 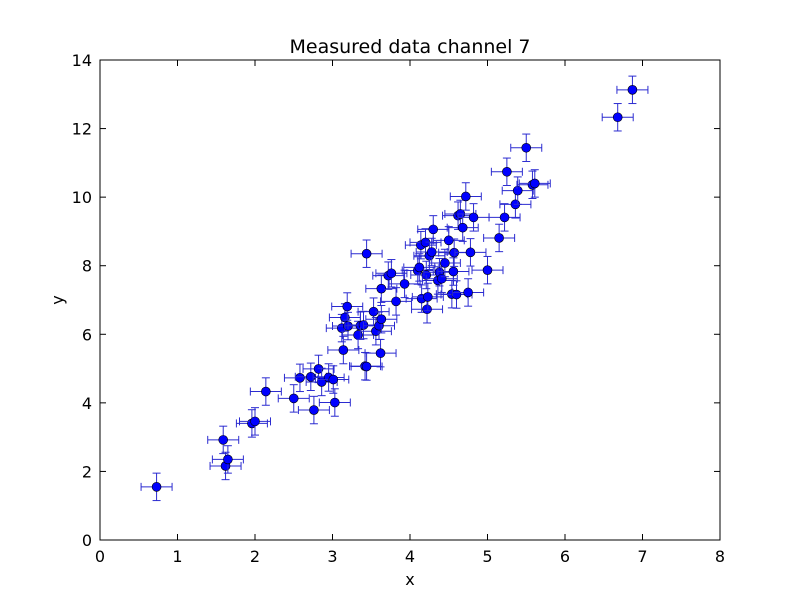 I want to click on y-tick-label: 14, so click(x=82, y=60).